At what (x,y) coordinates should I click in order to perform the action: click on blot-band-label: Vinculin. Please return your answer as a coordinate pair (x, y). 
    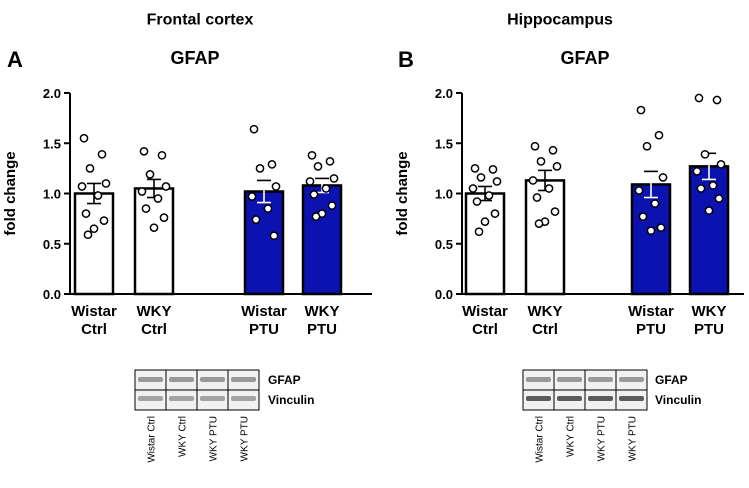
    Looking at the image, I should click on (678, 400).